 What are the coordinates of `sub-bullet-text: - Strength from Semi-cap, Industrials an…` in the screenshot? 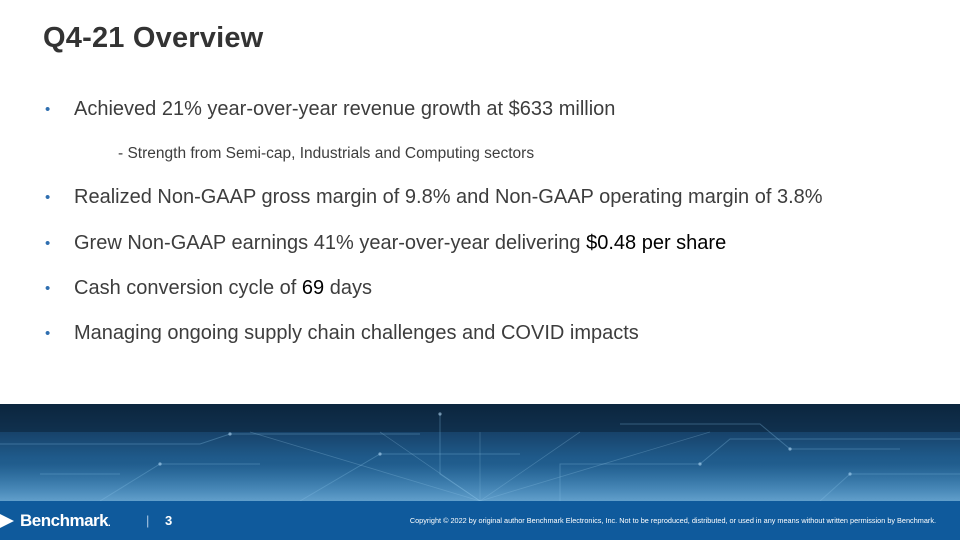 It's located at (326, 153).